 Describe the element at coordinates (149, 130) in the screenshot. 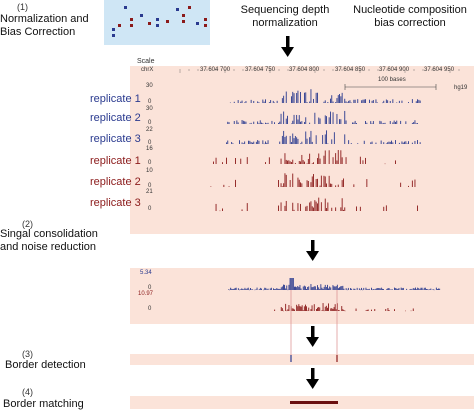

I see `track-3-max: 22` at that location.